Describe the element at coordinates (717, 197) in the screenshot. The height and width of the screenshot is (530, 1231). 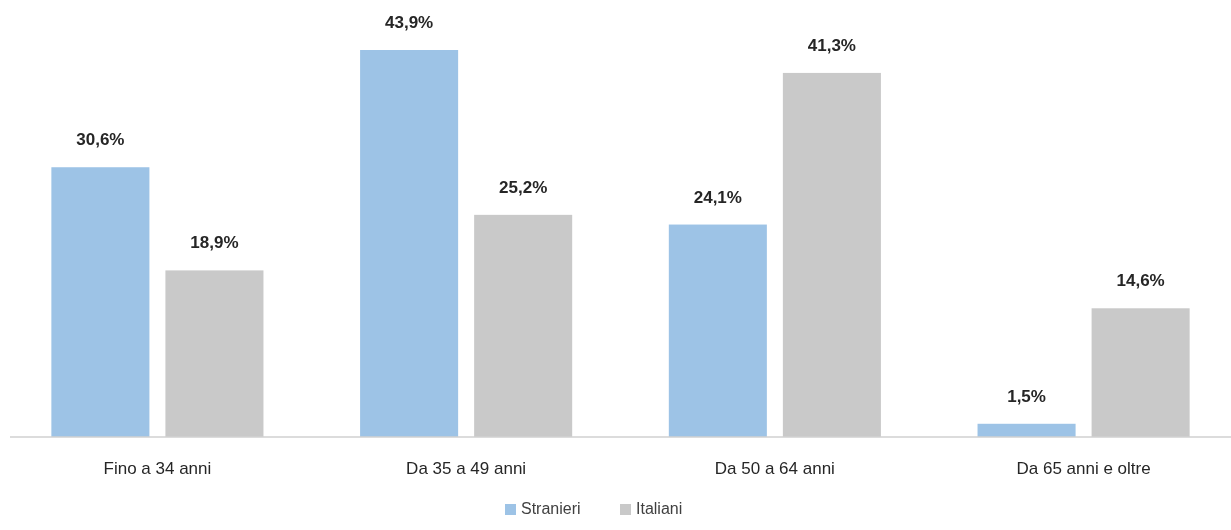
I see `data-label: 24,1%` at that location.